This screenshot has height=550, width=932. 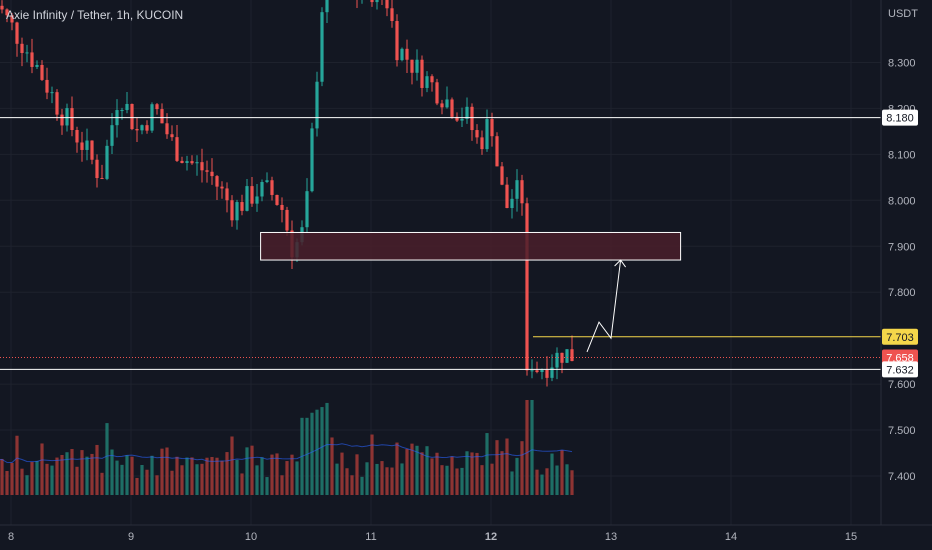 I want to click on price-axis-currency: USDT, so click(x=903, y=14).